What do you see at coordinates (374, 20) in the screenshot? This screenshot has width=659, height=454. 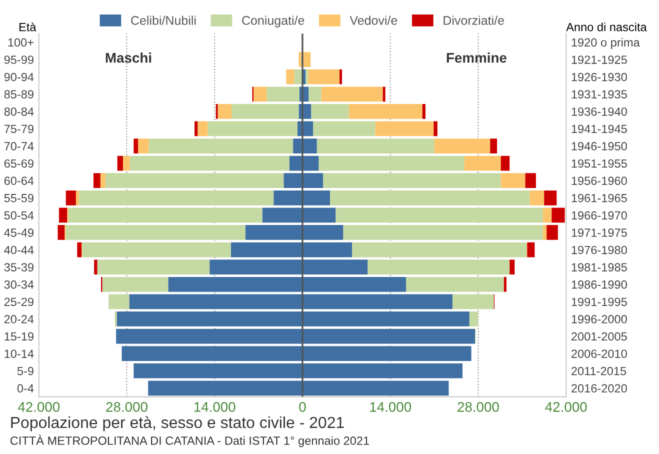 I see `legend-label: Vedovi/e` at bounding box center [374, 20].